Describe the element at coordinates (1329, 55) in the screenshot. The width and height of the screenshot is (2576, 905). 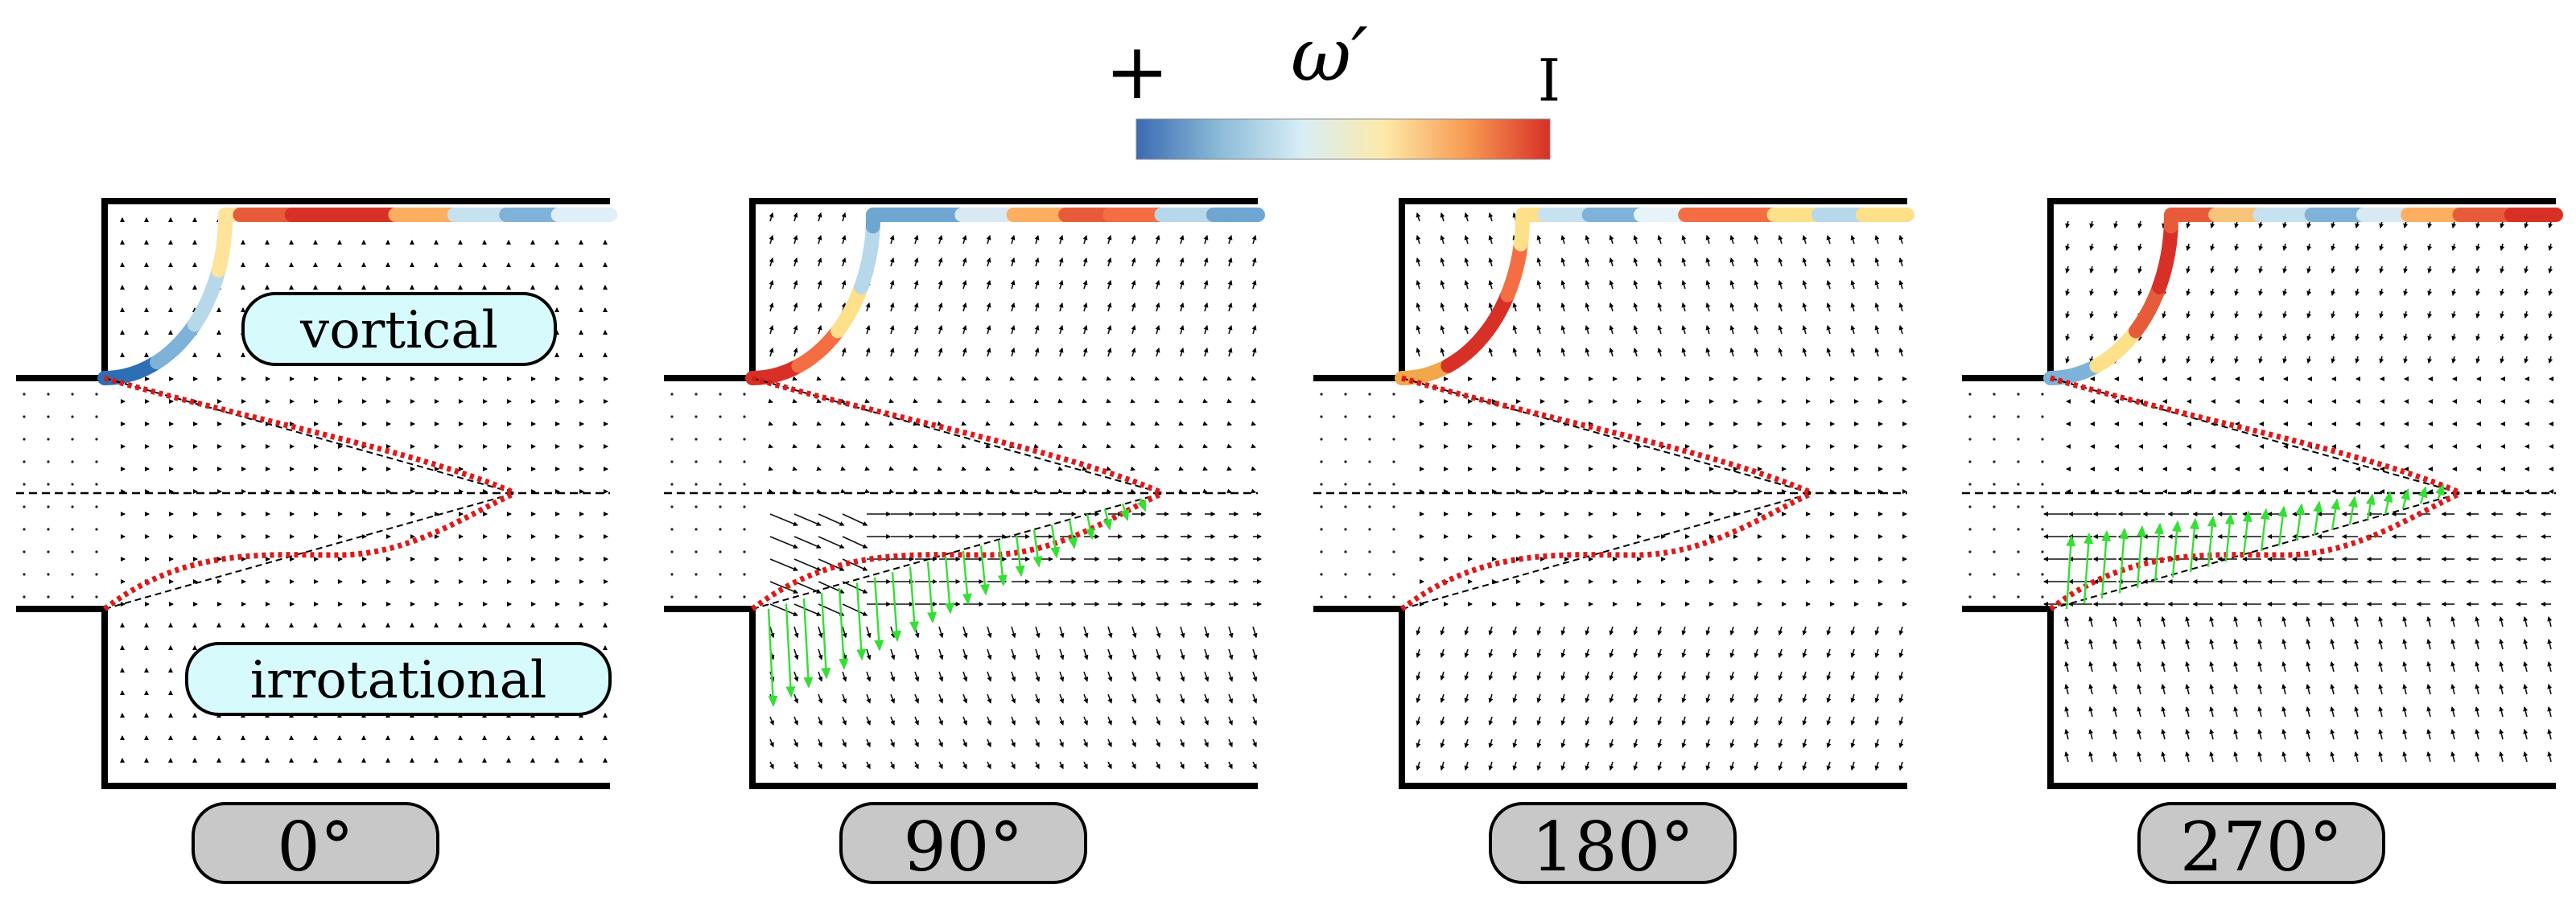
I see `colorbar-symbol: ω′` at that location.